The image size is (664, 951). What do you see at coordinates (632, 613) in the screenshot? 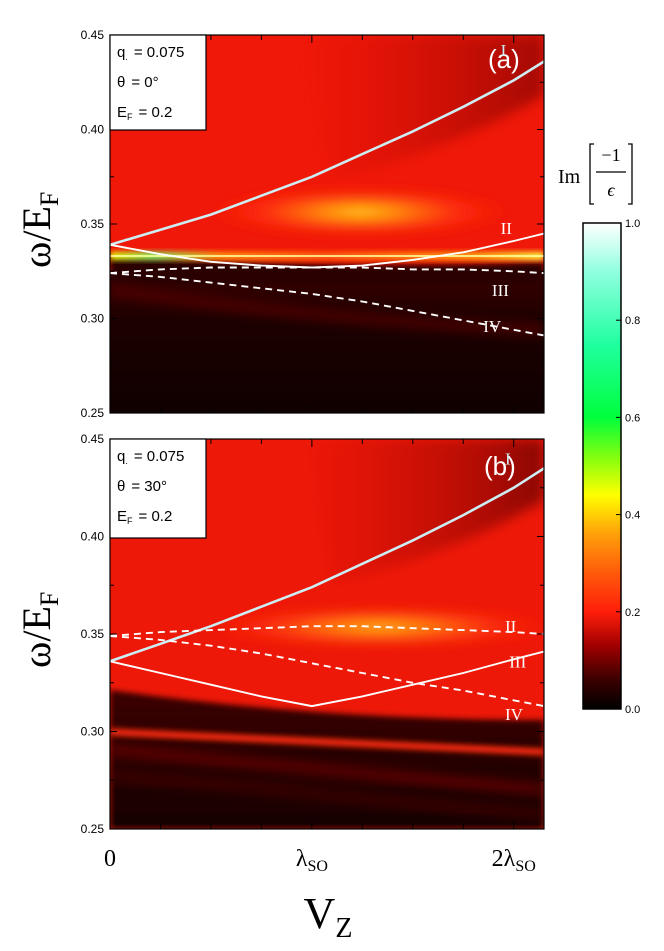
I see `colorbar-tick-label: 0.2` at bounding box center [632, 613].